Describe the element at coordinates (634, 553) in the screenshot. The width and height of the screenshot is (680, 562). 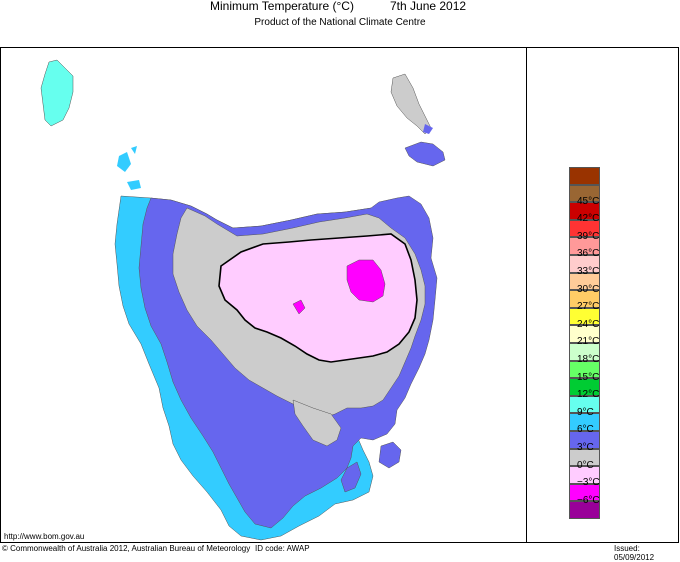
I see `footer-issued-date: Issued: 05/09/2012` at that location.